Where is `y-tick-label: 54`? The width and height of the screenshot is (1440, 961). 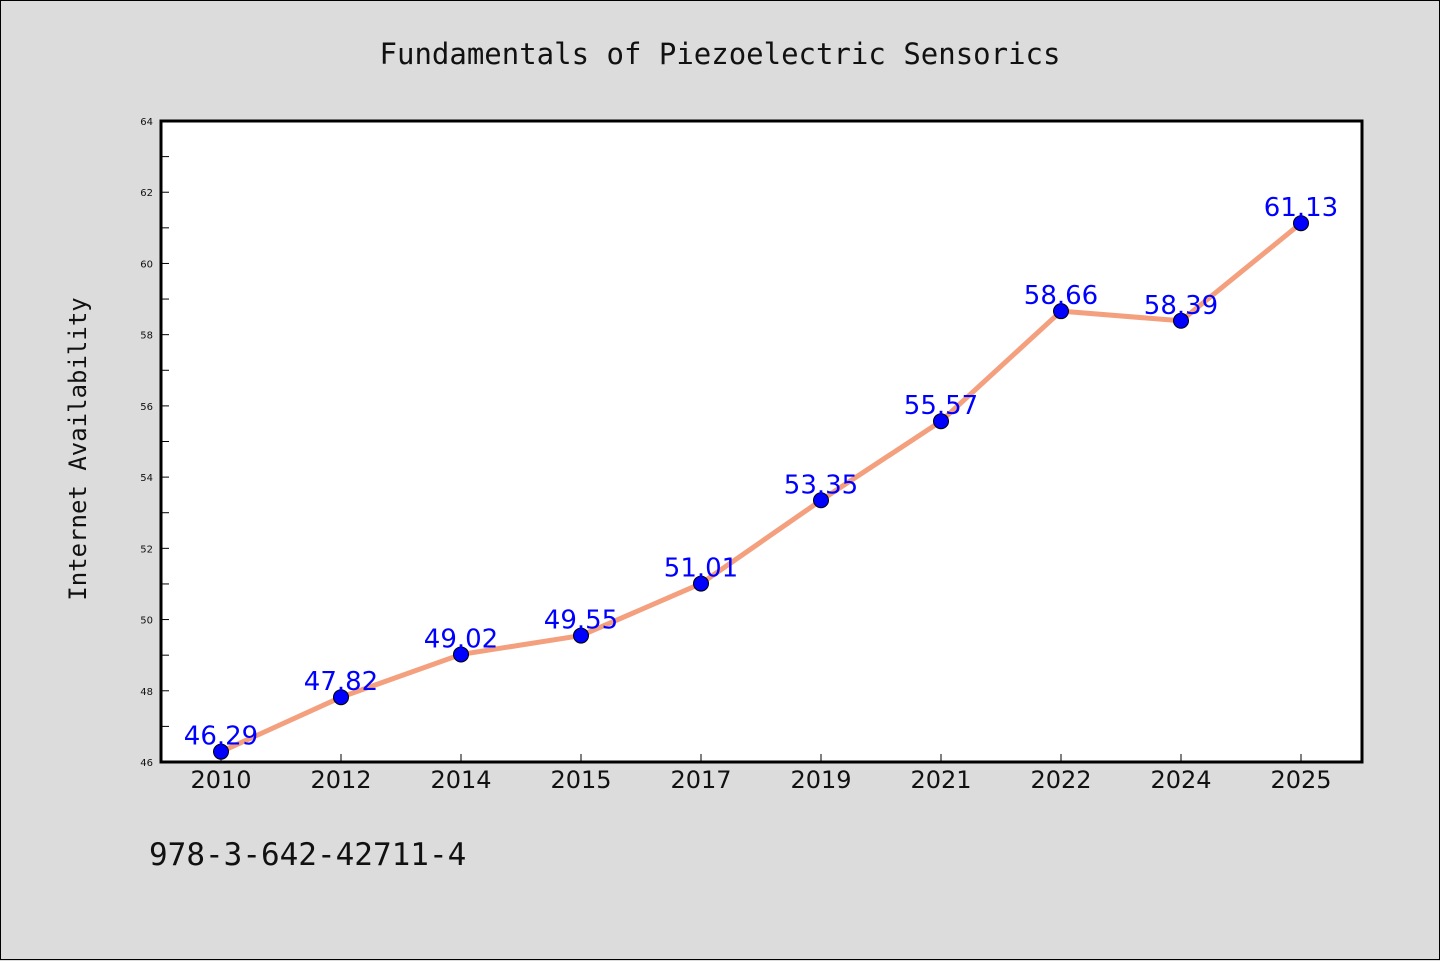 y-tick-label: 54 is located at coordinates (146, 478).